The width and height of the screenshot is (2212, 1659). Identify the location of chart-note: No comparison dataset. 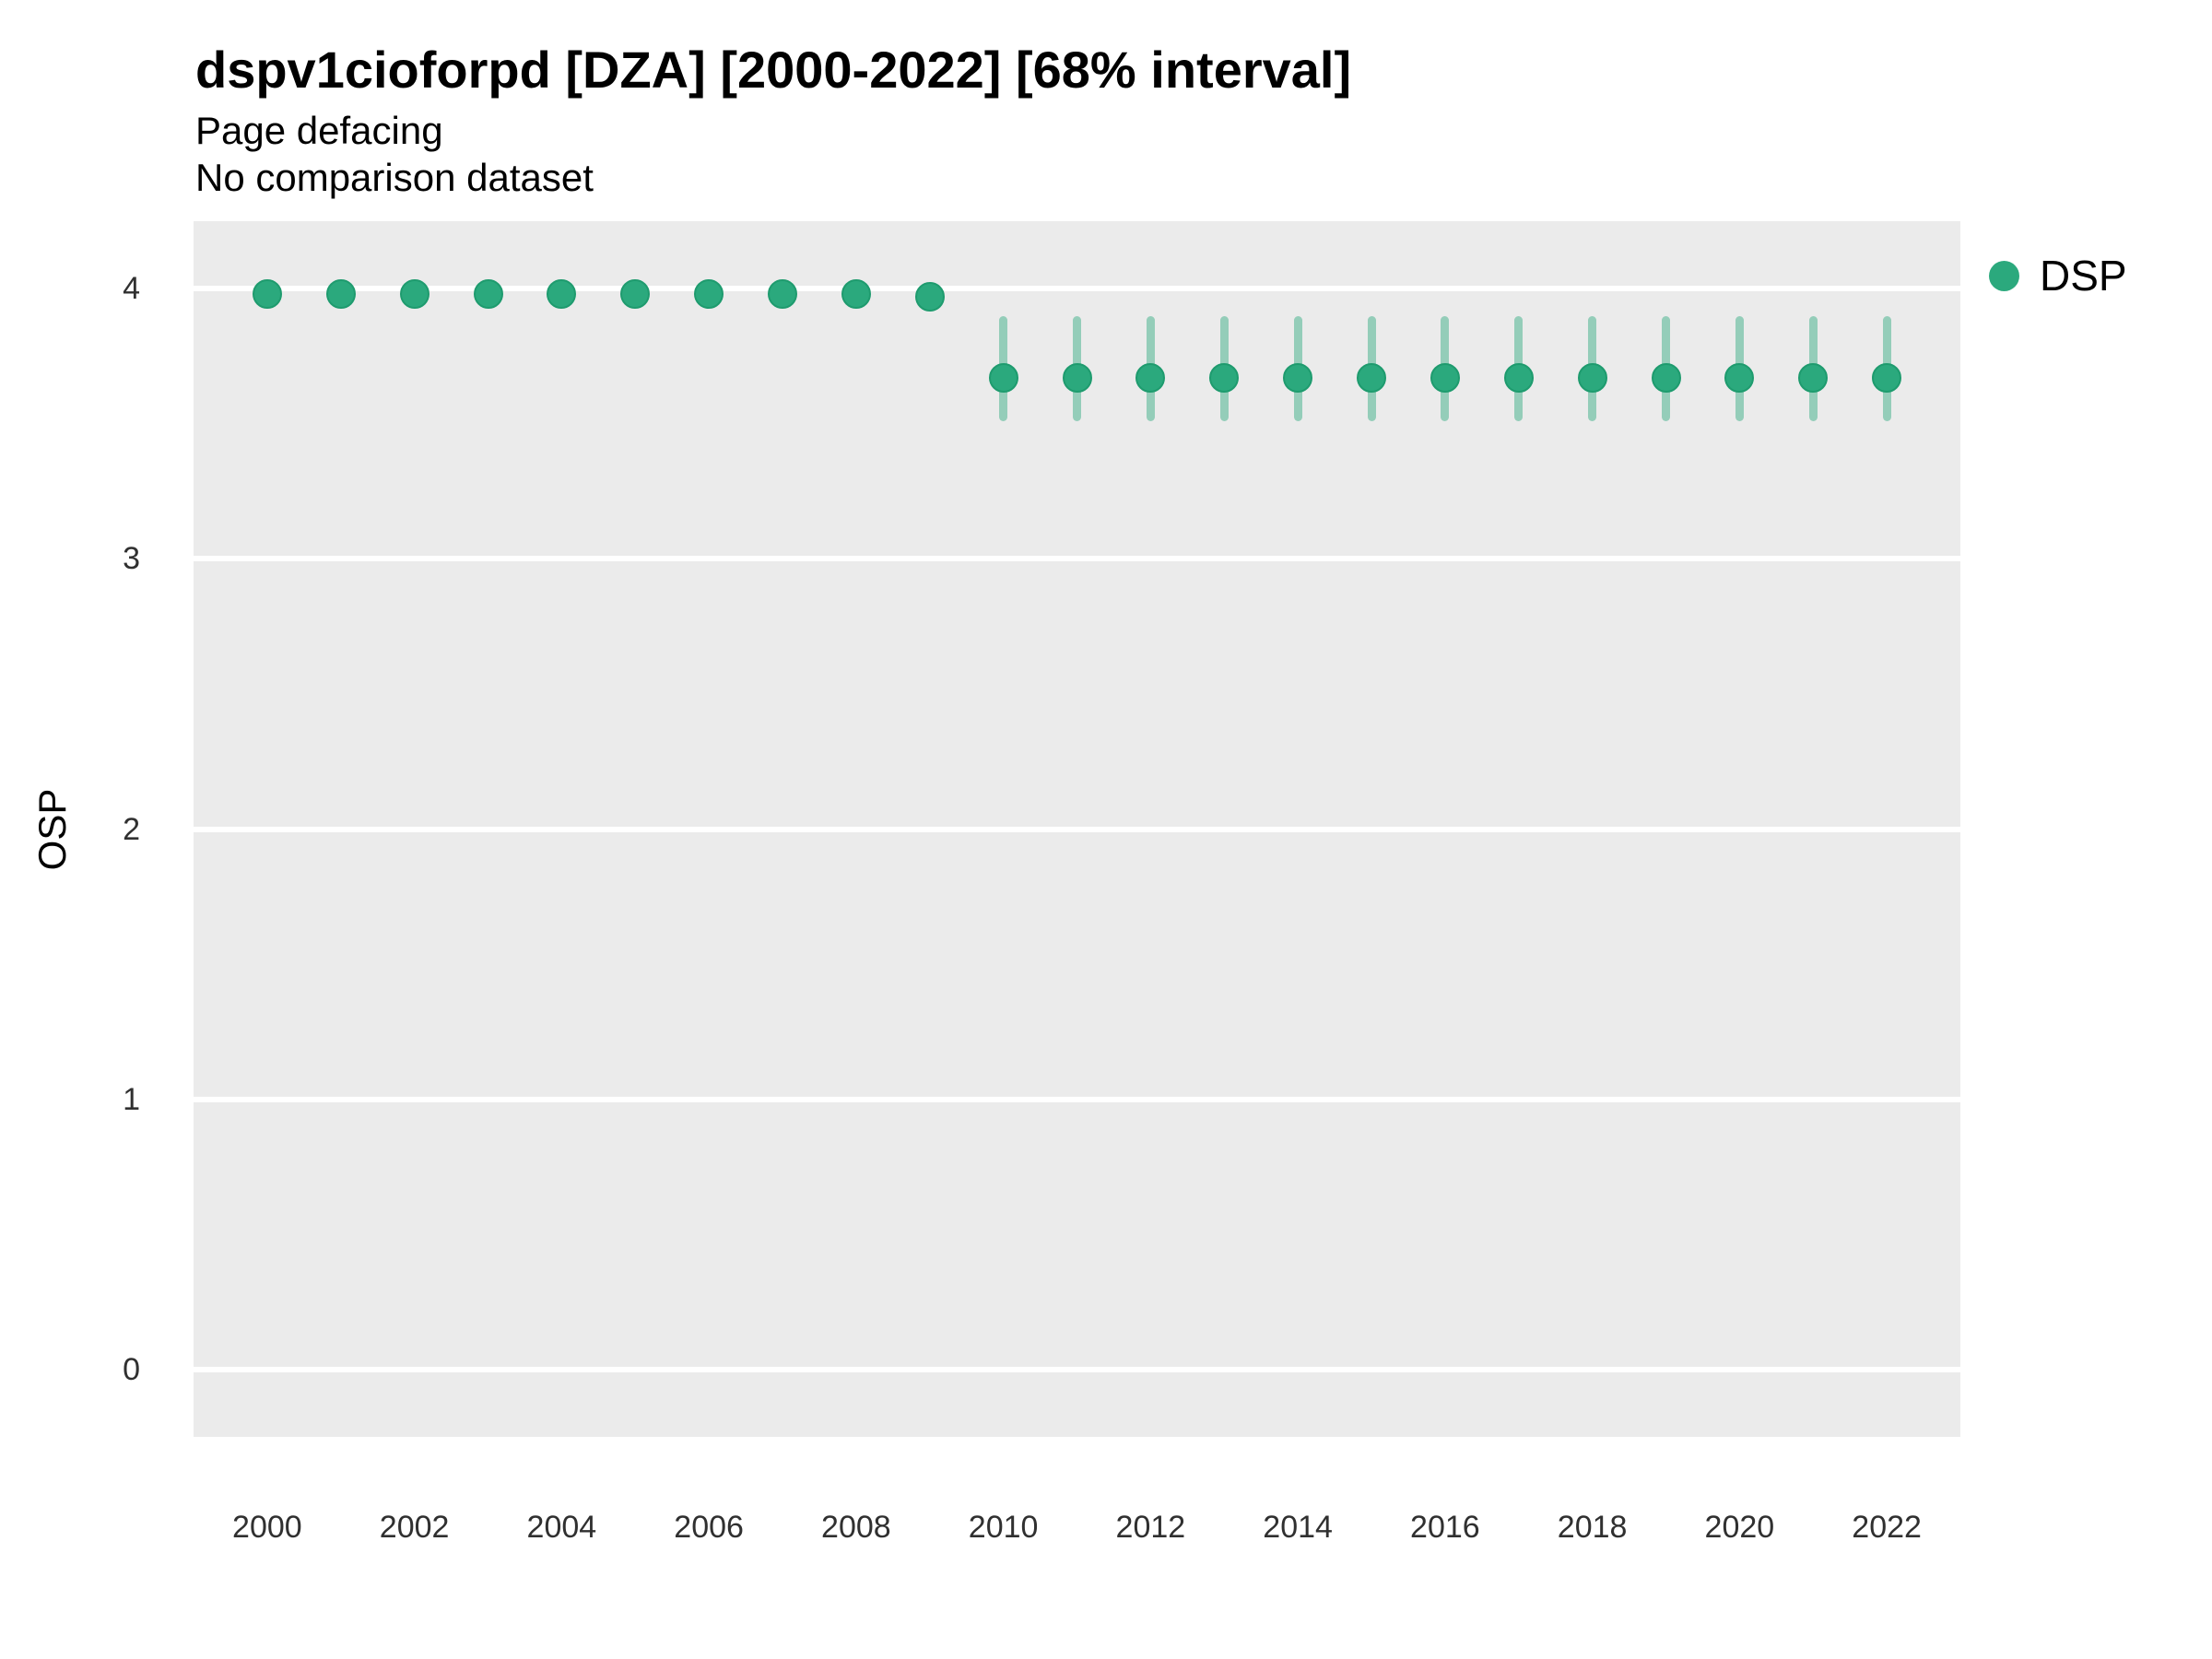
(394, 177).